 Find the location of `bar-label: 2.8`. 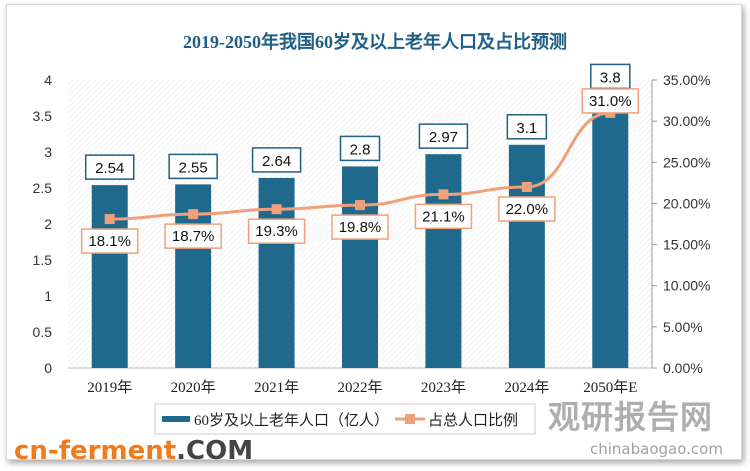

bar-label: 2.8 is located at coordinates (360, 149).